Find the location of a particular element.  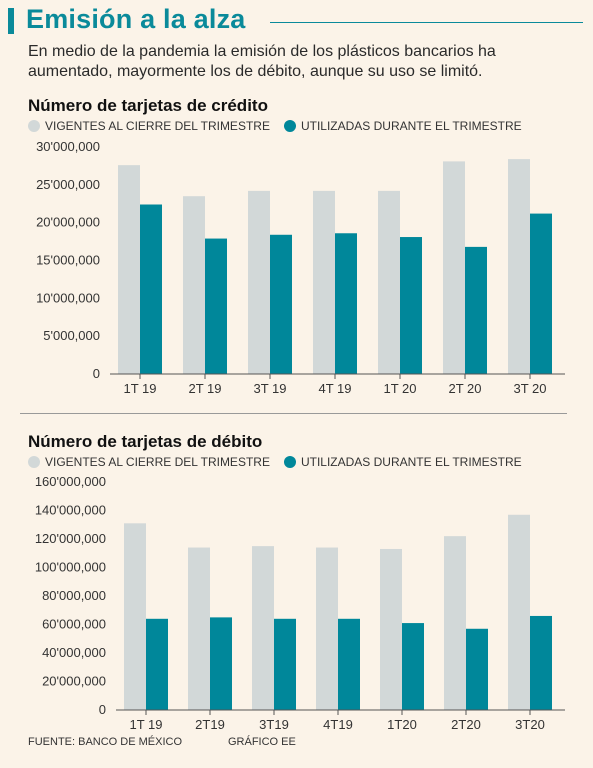

x-tick-label: 1T20 is located at coordinates (402, 724).